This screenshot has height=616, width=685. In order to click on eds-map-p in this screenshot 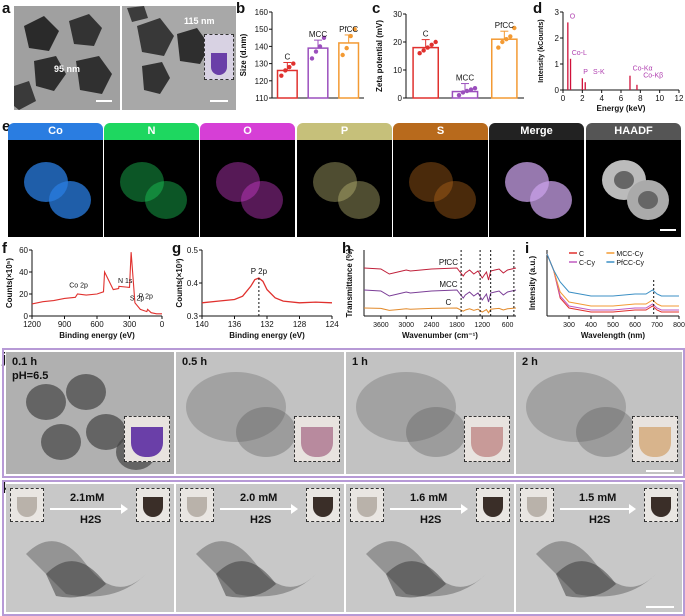, I will do `click(344, 188)`.